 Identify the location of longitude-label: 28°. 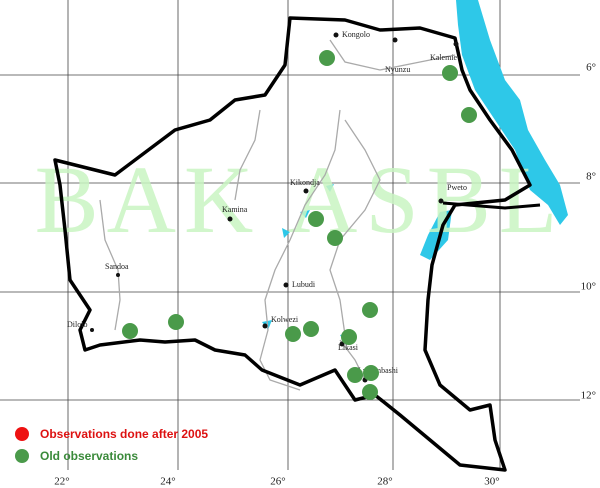
(384, 482).